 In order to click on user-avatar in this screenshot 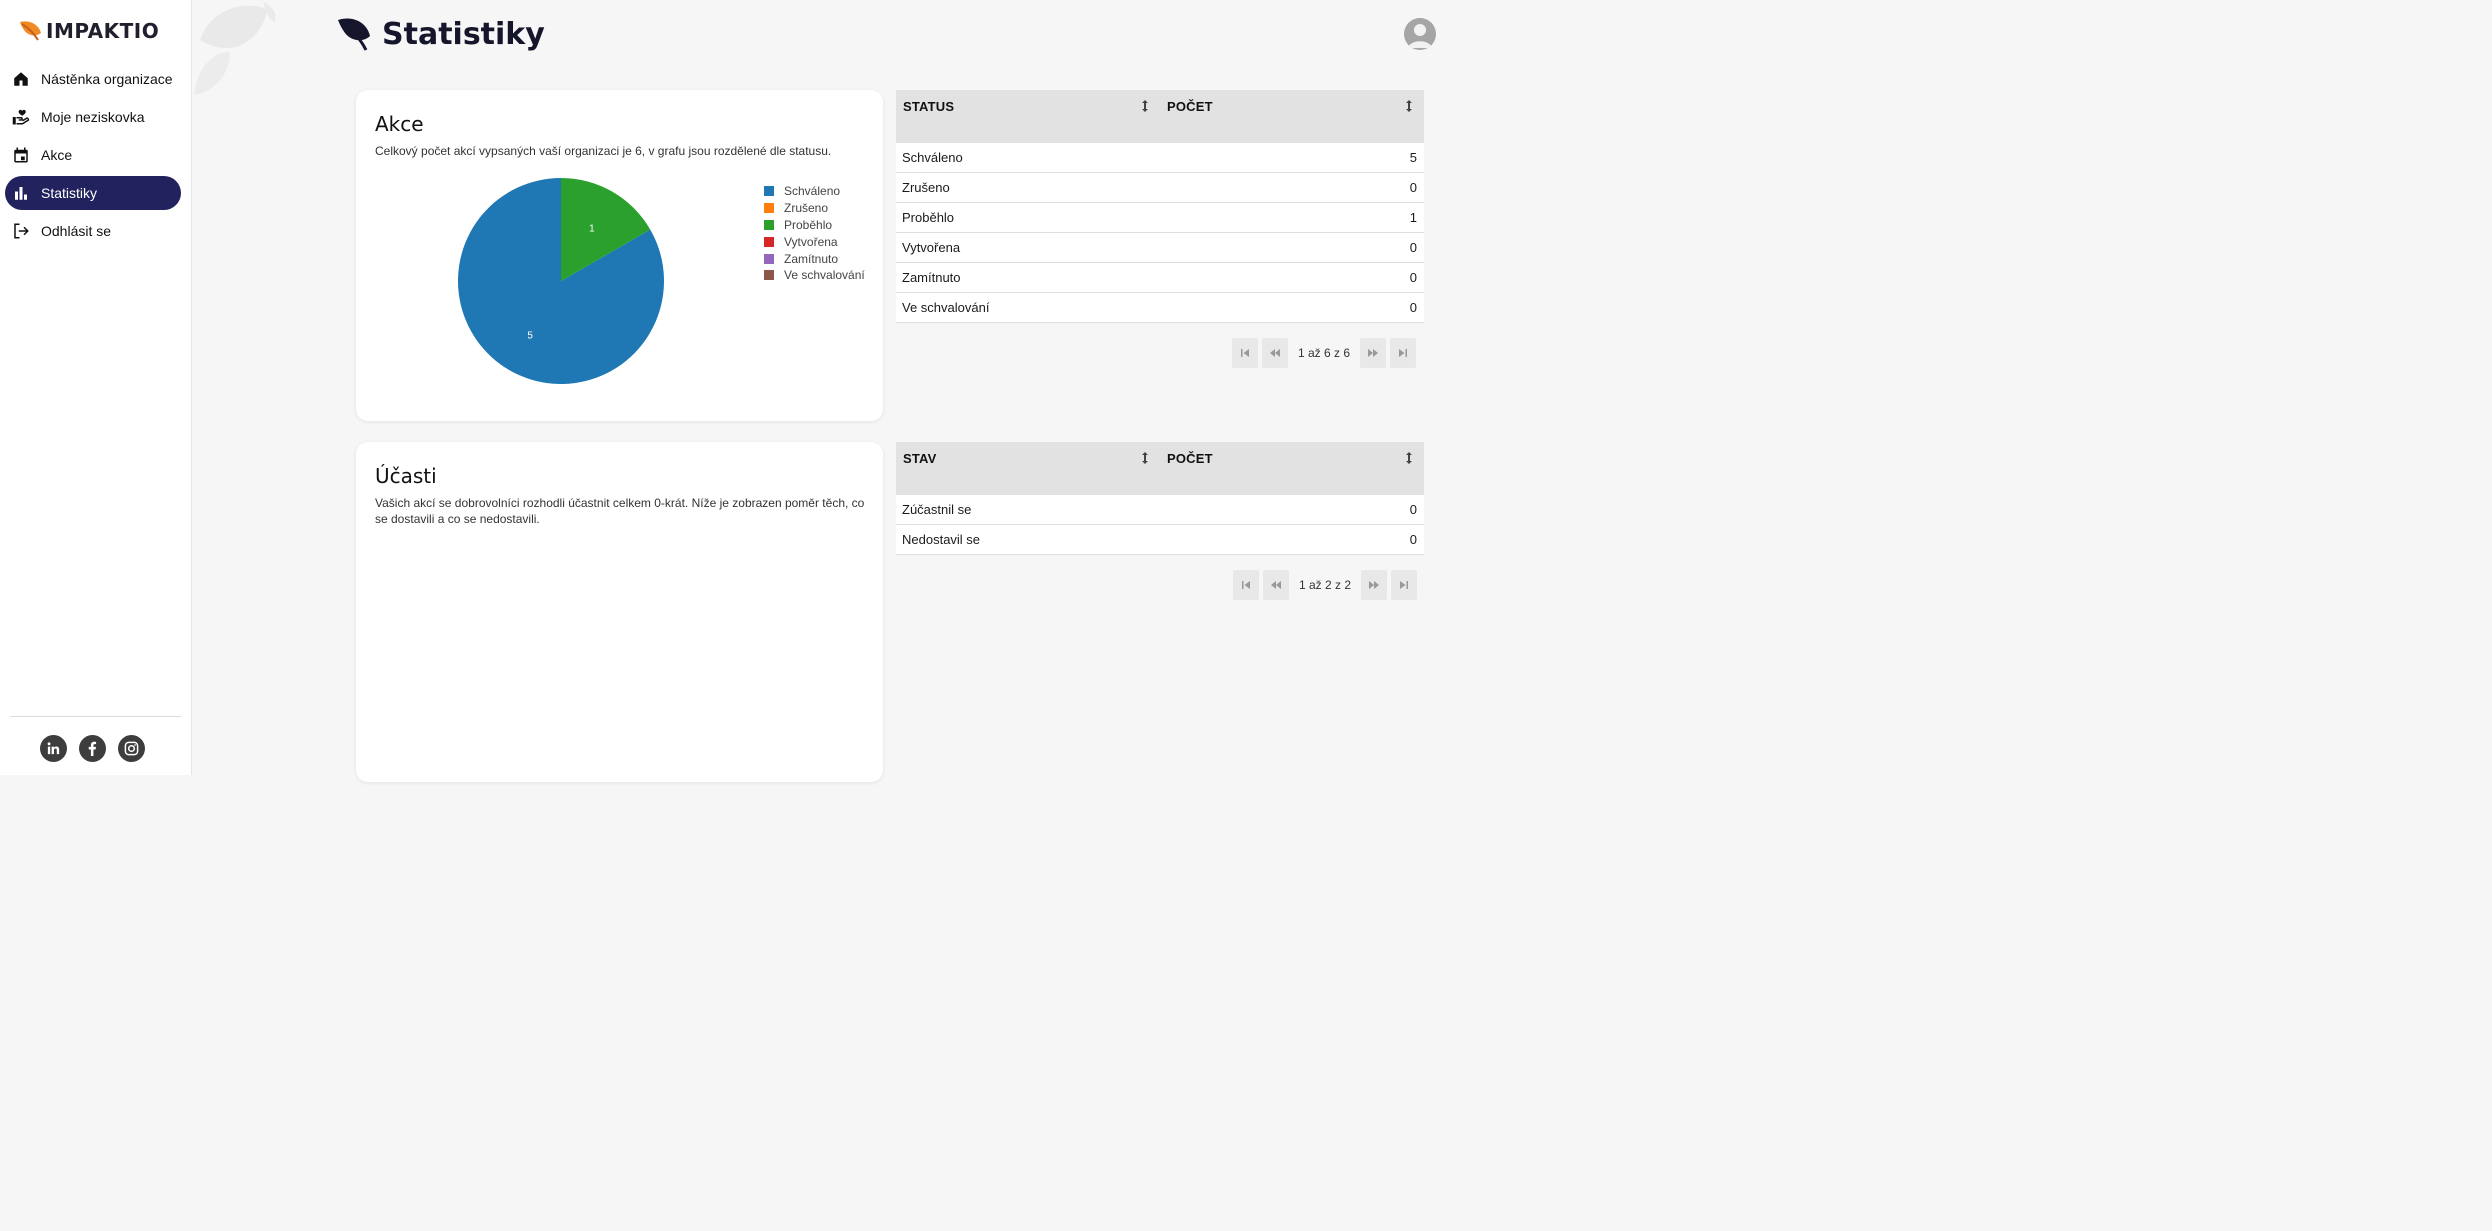, I will do `click(1420, 34)`.